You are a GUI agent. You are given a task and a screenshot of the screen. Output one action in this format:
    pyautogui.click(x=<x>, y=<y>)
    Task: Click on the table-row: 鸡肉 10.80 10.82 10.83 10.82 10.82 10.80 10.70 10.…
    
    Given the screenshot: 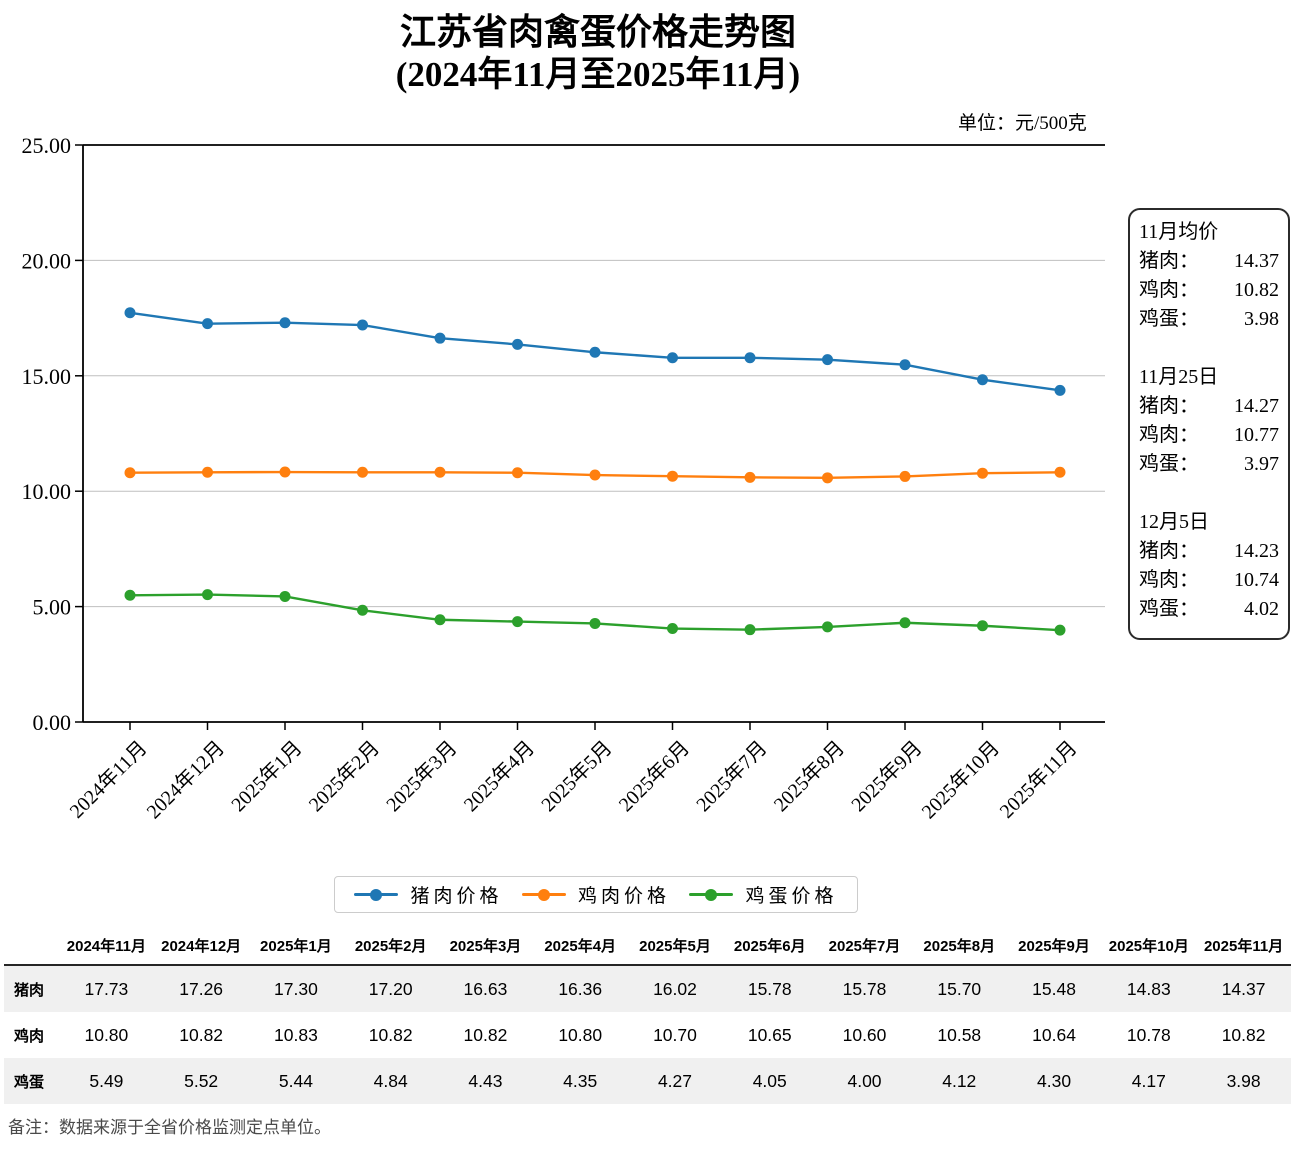 What is the action you would take?
    pyautogui.click(x=647, y=1035)
    